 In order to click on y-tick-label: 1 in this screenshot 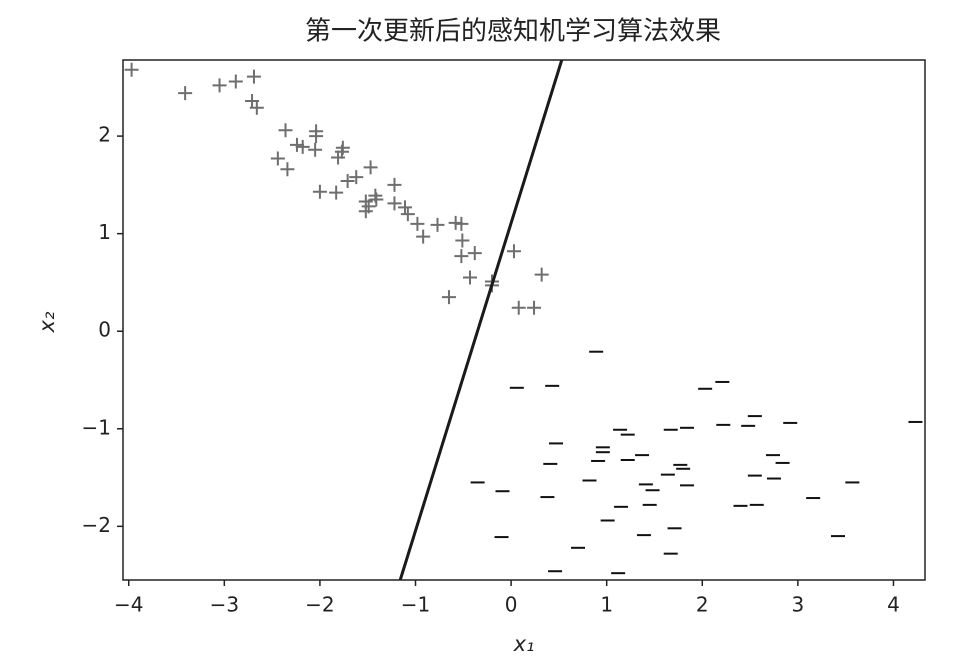, I will do `click(104, 232)`.